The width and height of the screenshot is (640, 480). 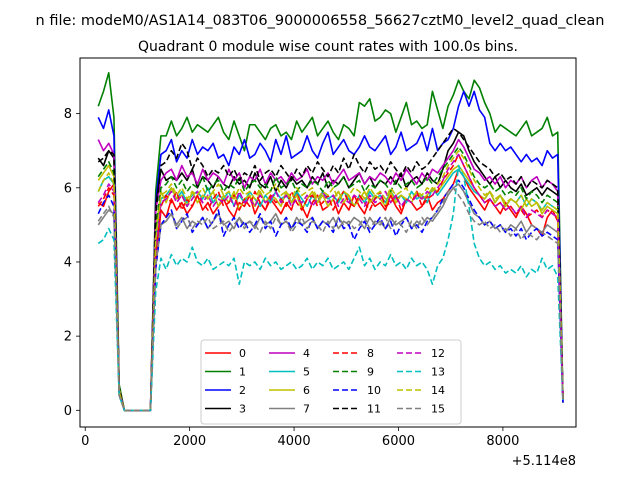 What do you see at coordinates (438, 372) in the screenshot?
I see `legend-label-13: 13` at bounding box center [438, 372].